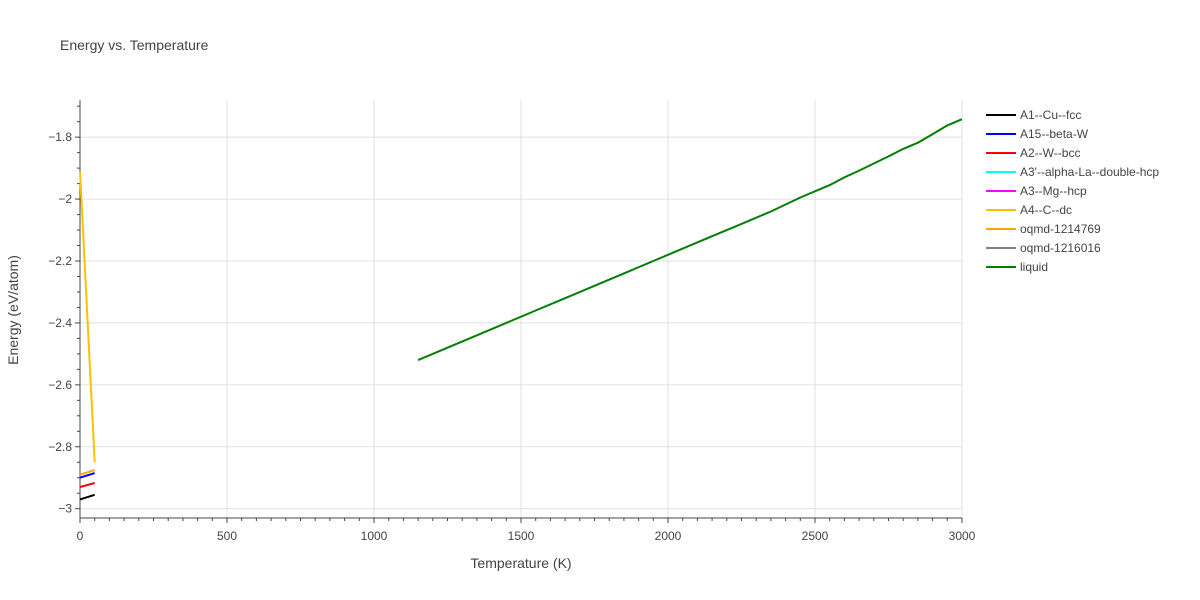 This screenshot has height=600, width=1200. I want to click on legend-label: A4--C--dc, so click(1046, 210).